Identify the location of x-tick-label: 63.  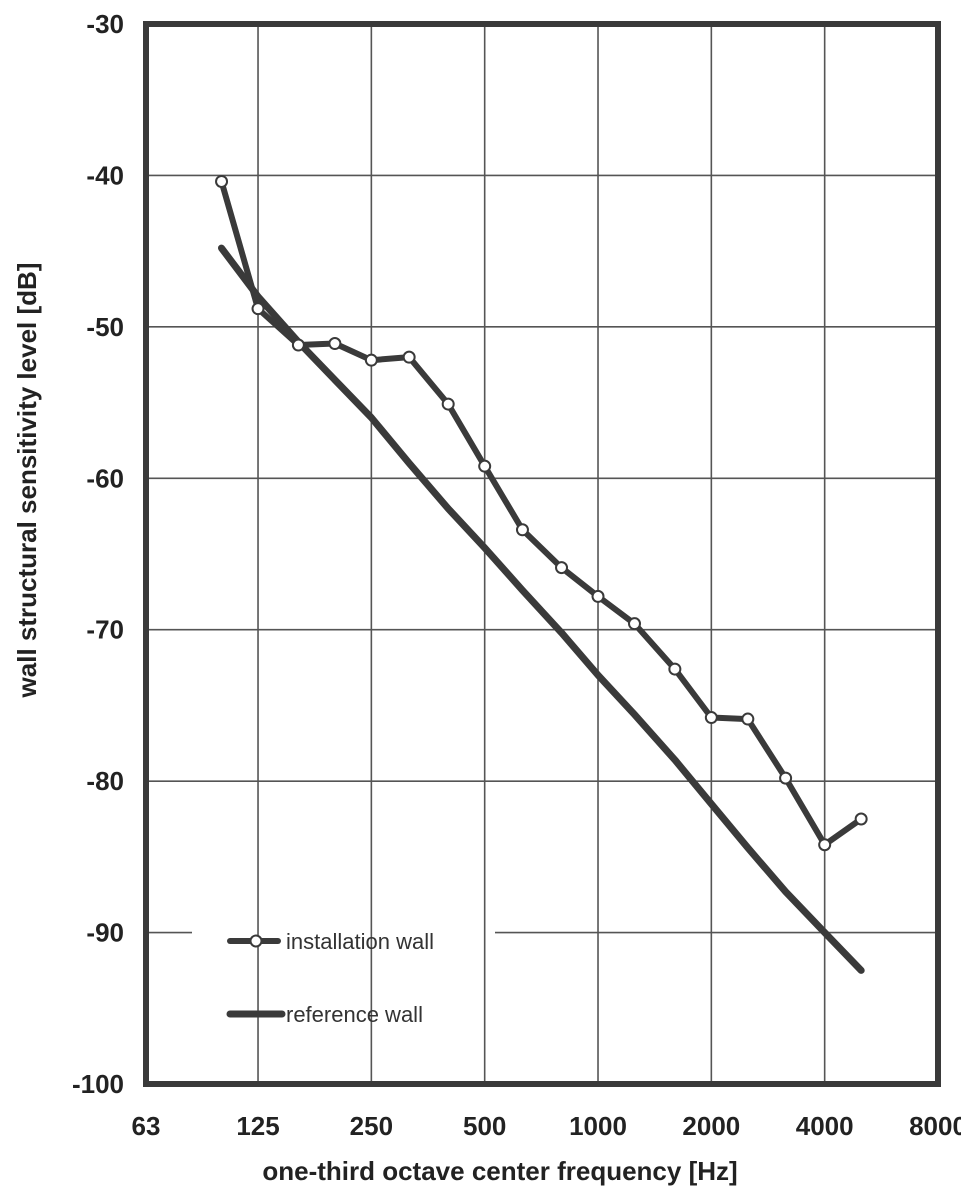
(146, 1126).